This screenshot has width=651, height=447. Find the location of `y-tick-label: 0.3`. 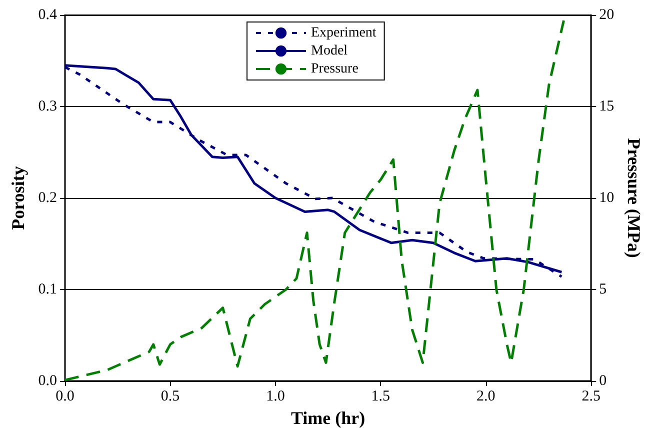

y-tick-label: 0.3 is located at coordinates (47, 106).